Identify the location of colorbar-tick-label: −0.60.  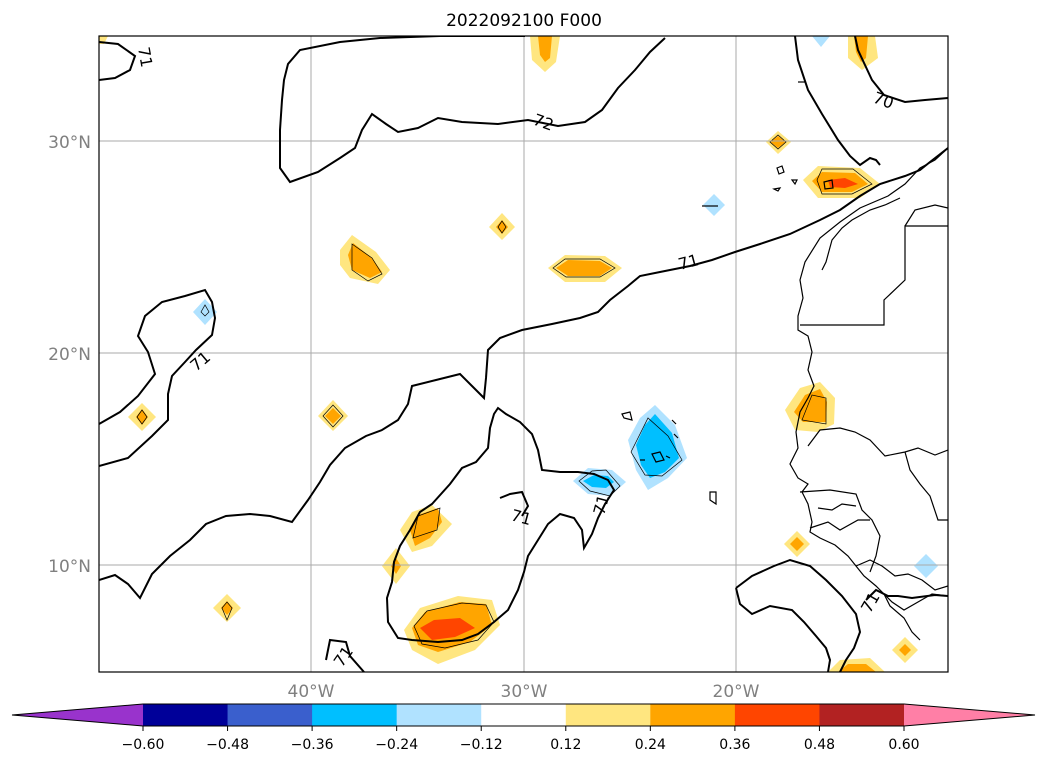
(143, 745).